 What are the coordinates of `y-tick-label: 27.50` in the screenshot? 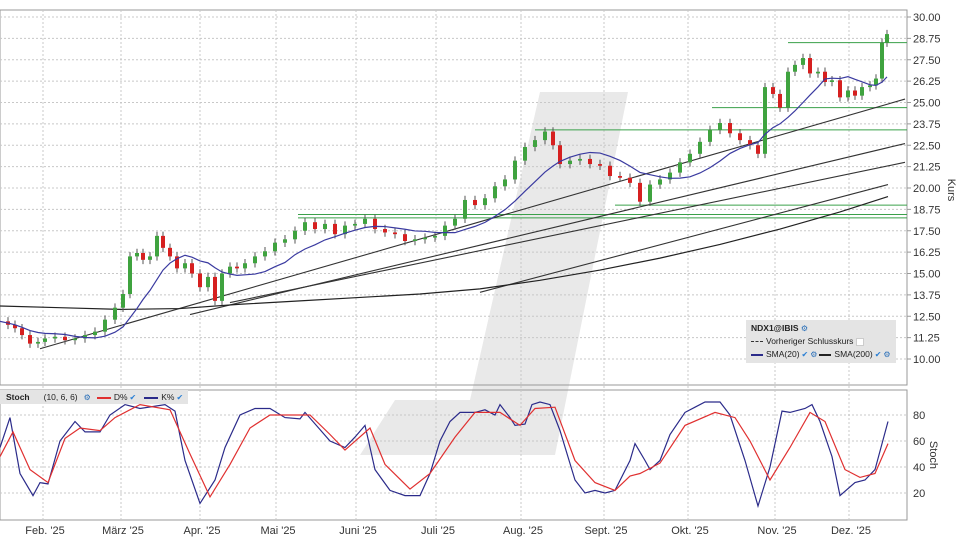 It's located at (927, 61).